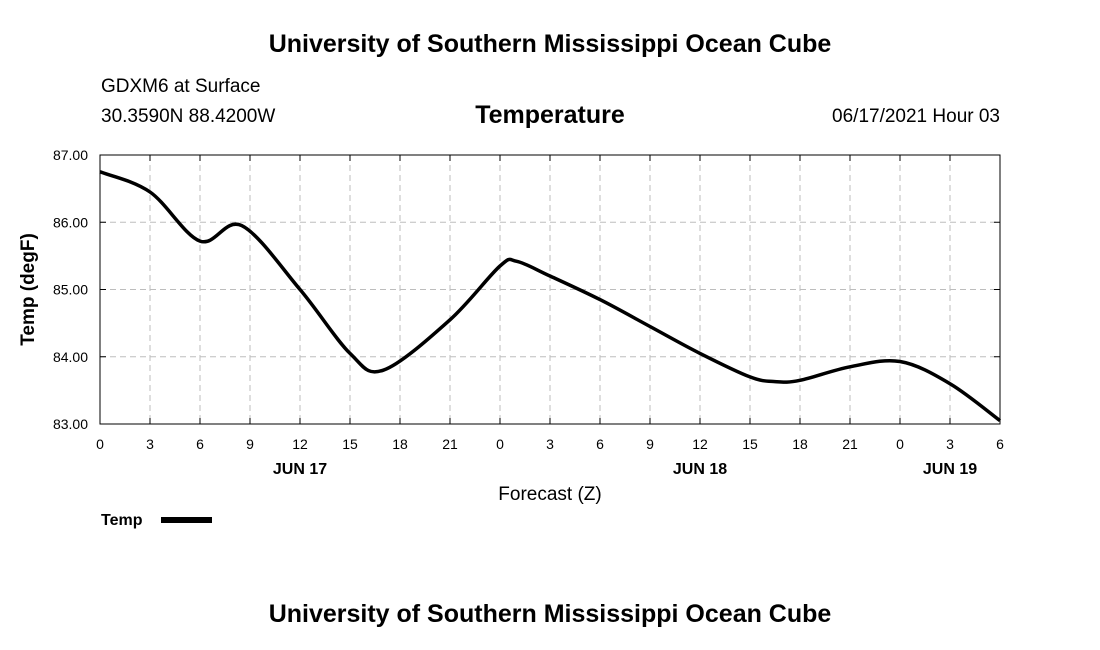 The image size is (1100, 650). What do you see at coordinates (950, 469) in the screenshot?
I see `date-label: JUN 19` at bounding box center [950, 469].